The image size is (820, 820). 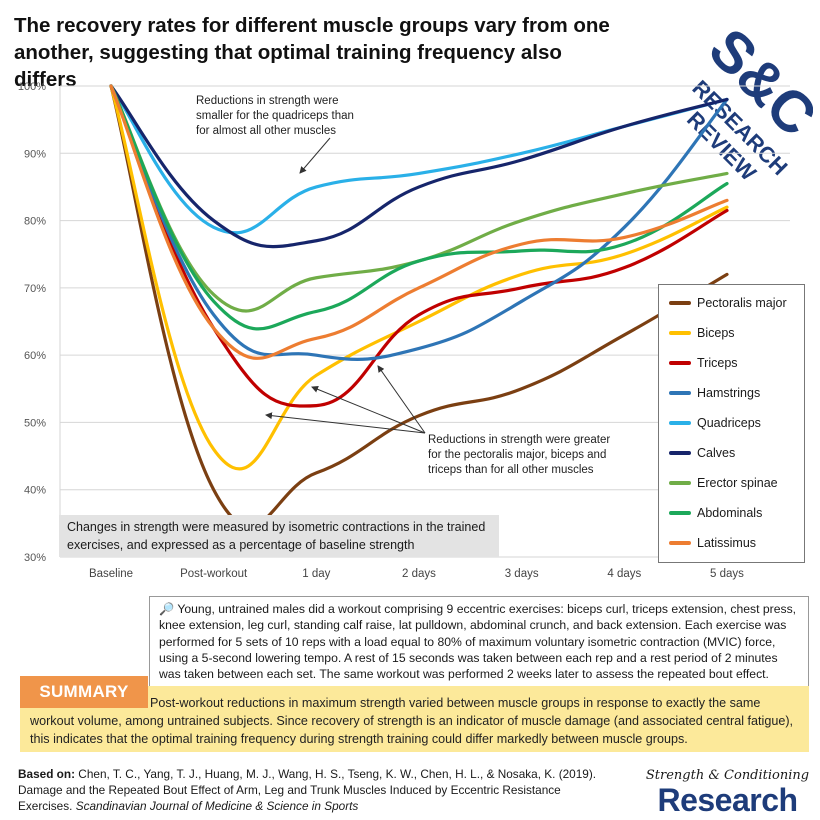 What do you see at coordinates (84, 692) in the screenshot?
I see `summary-label: SUMMARY` at bounding box center [84, 692].